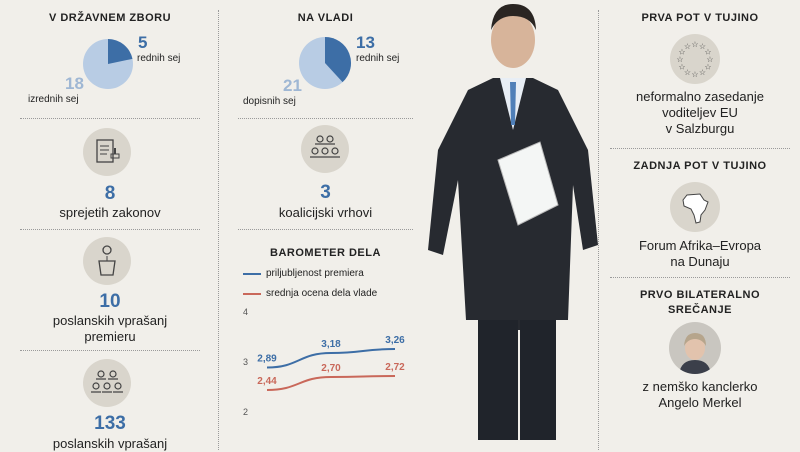  Describe the element at coordinates (245, 312) in the screenshot. I see `y-tick-label: 4` at that location.